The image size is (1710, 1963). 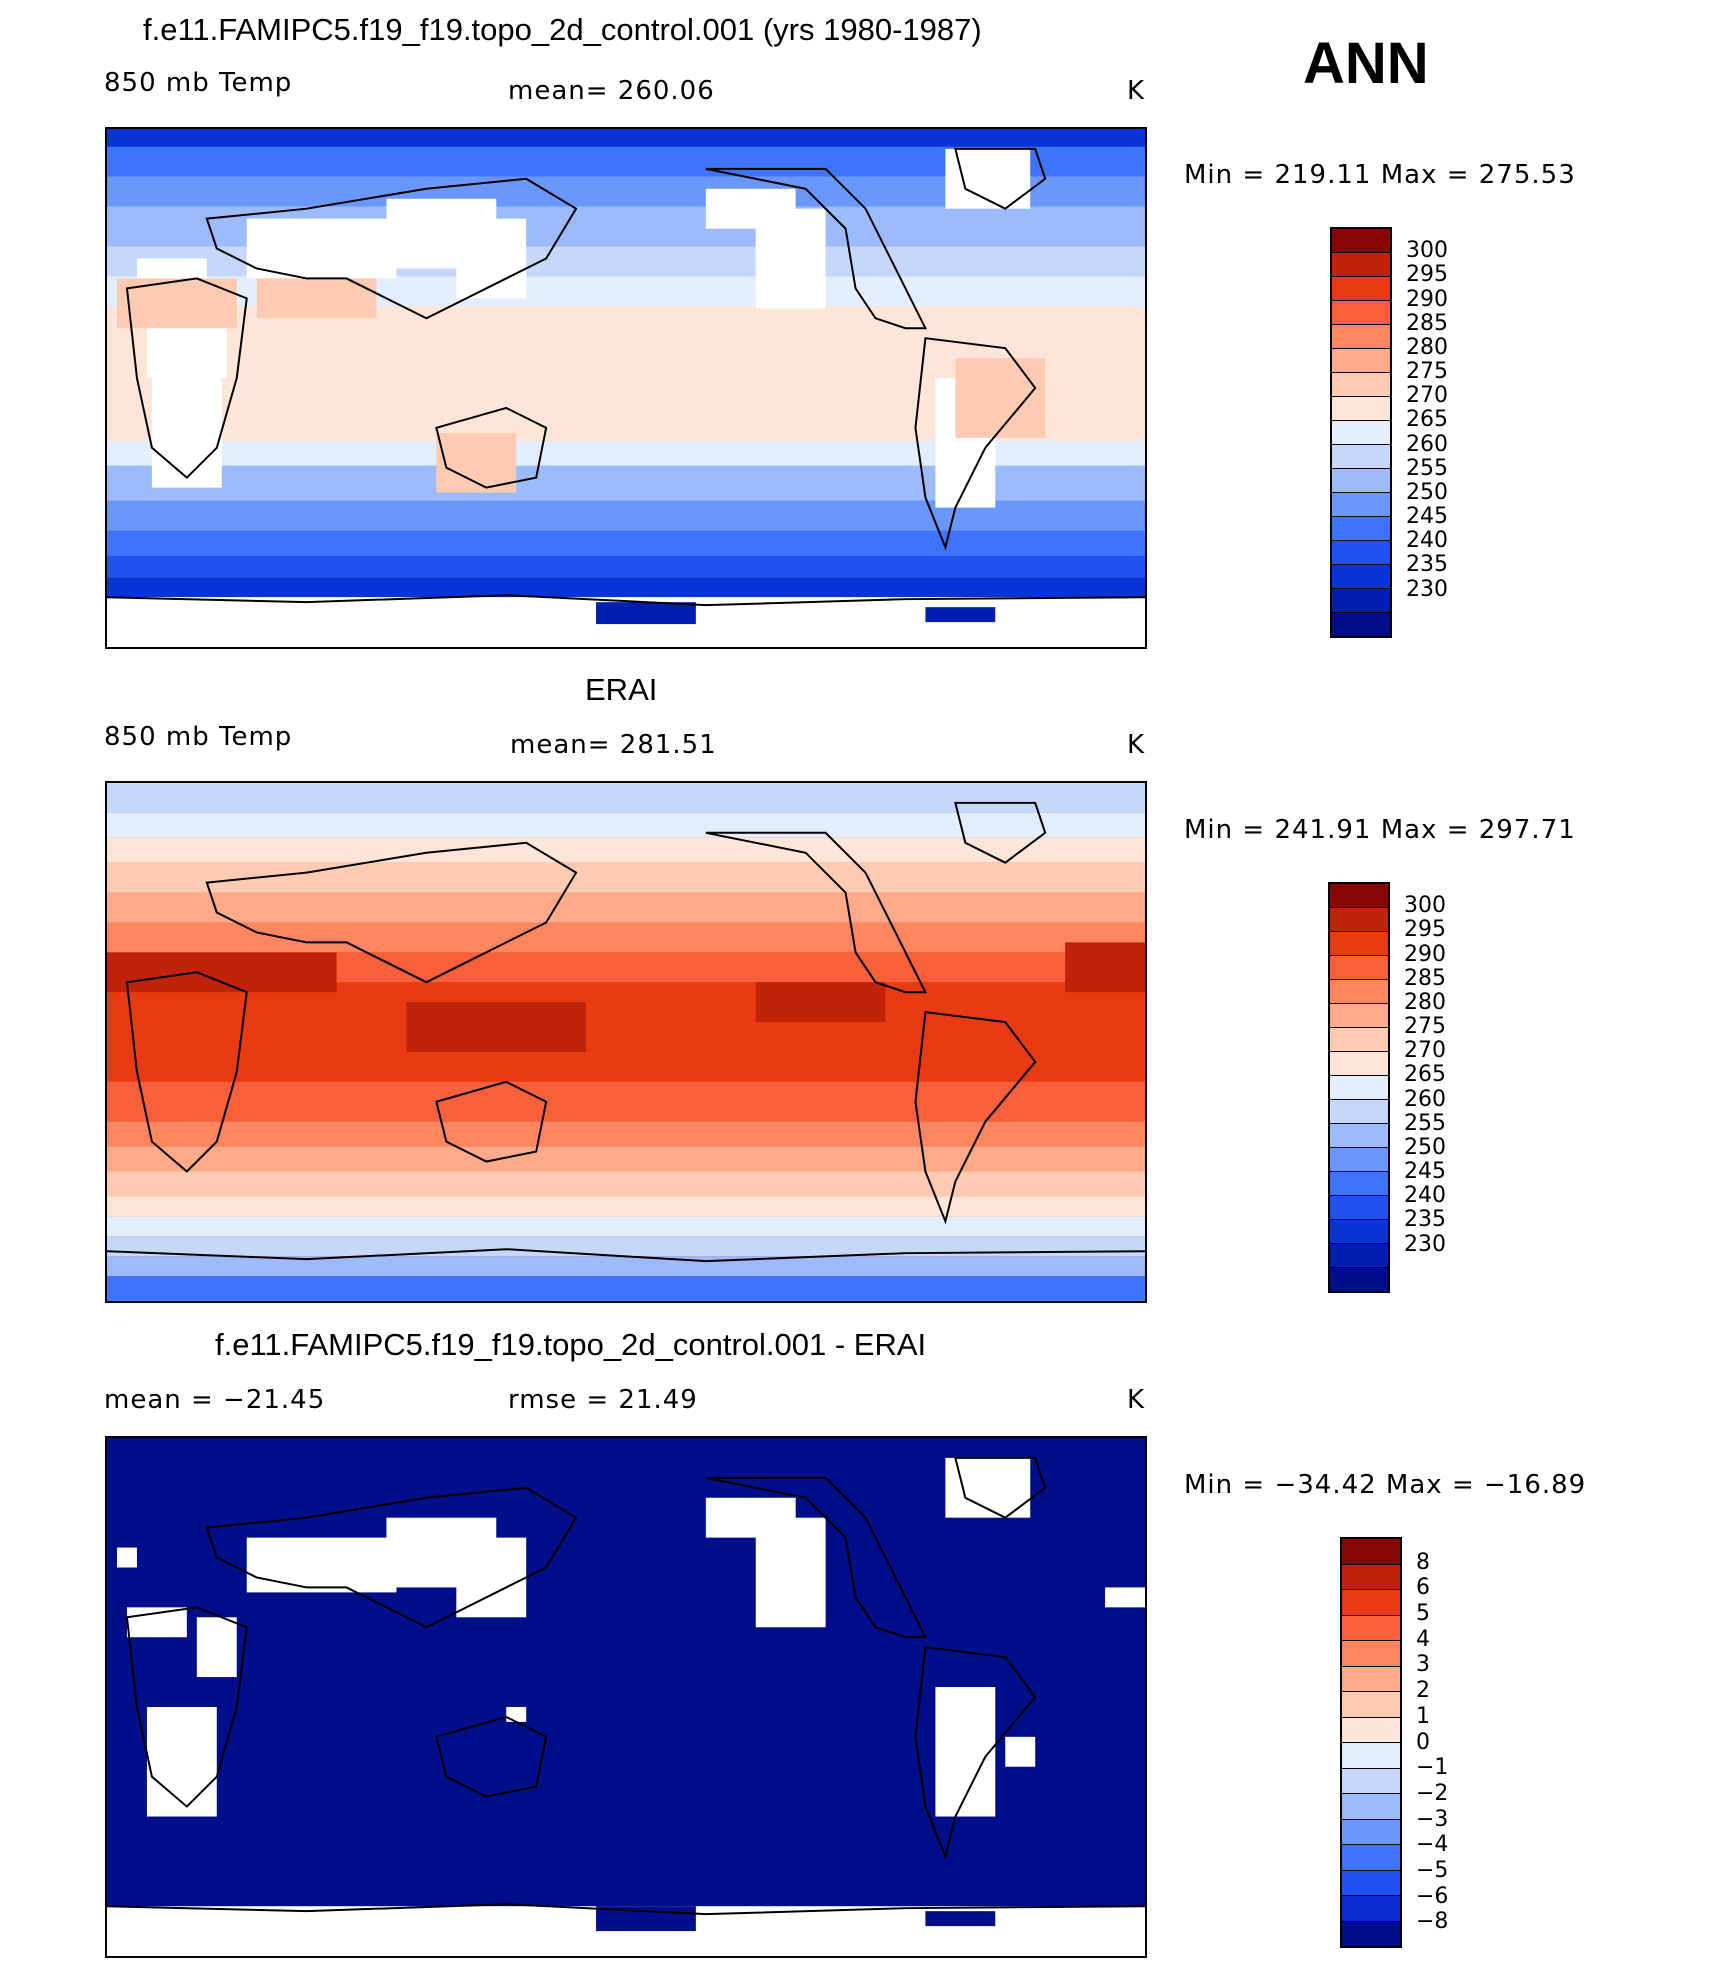 What do you see at coordinates (1425, 1147) in the screenshot?
I see `colorbar-tick-label: 250` at bounding box center [1425, 1147].